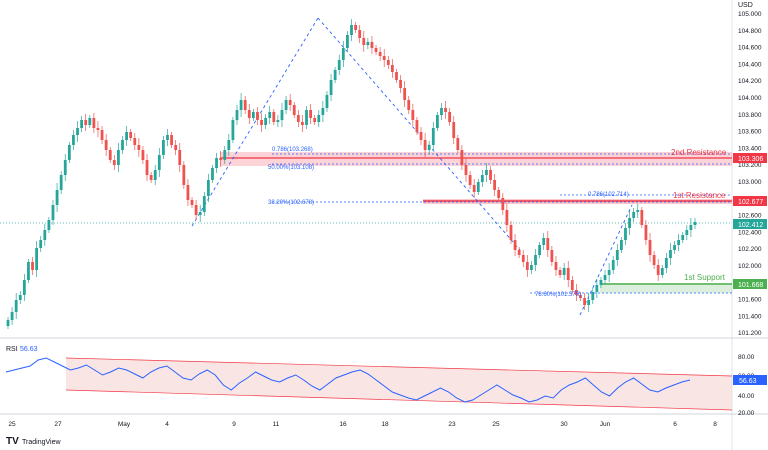  Describe the element at coordinates (605, 424) in the screenshot. I see `date-tick: Jun` at that location.